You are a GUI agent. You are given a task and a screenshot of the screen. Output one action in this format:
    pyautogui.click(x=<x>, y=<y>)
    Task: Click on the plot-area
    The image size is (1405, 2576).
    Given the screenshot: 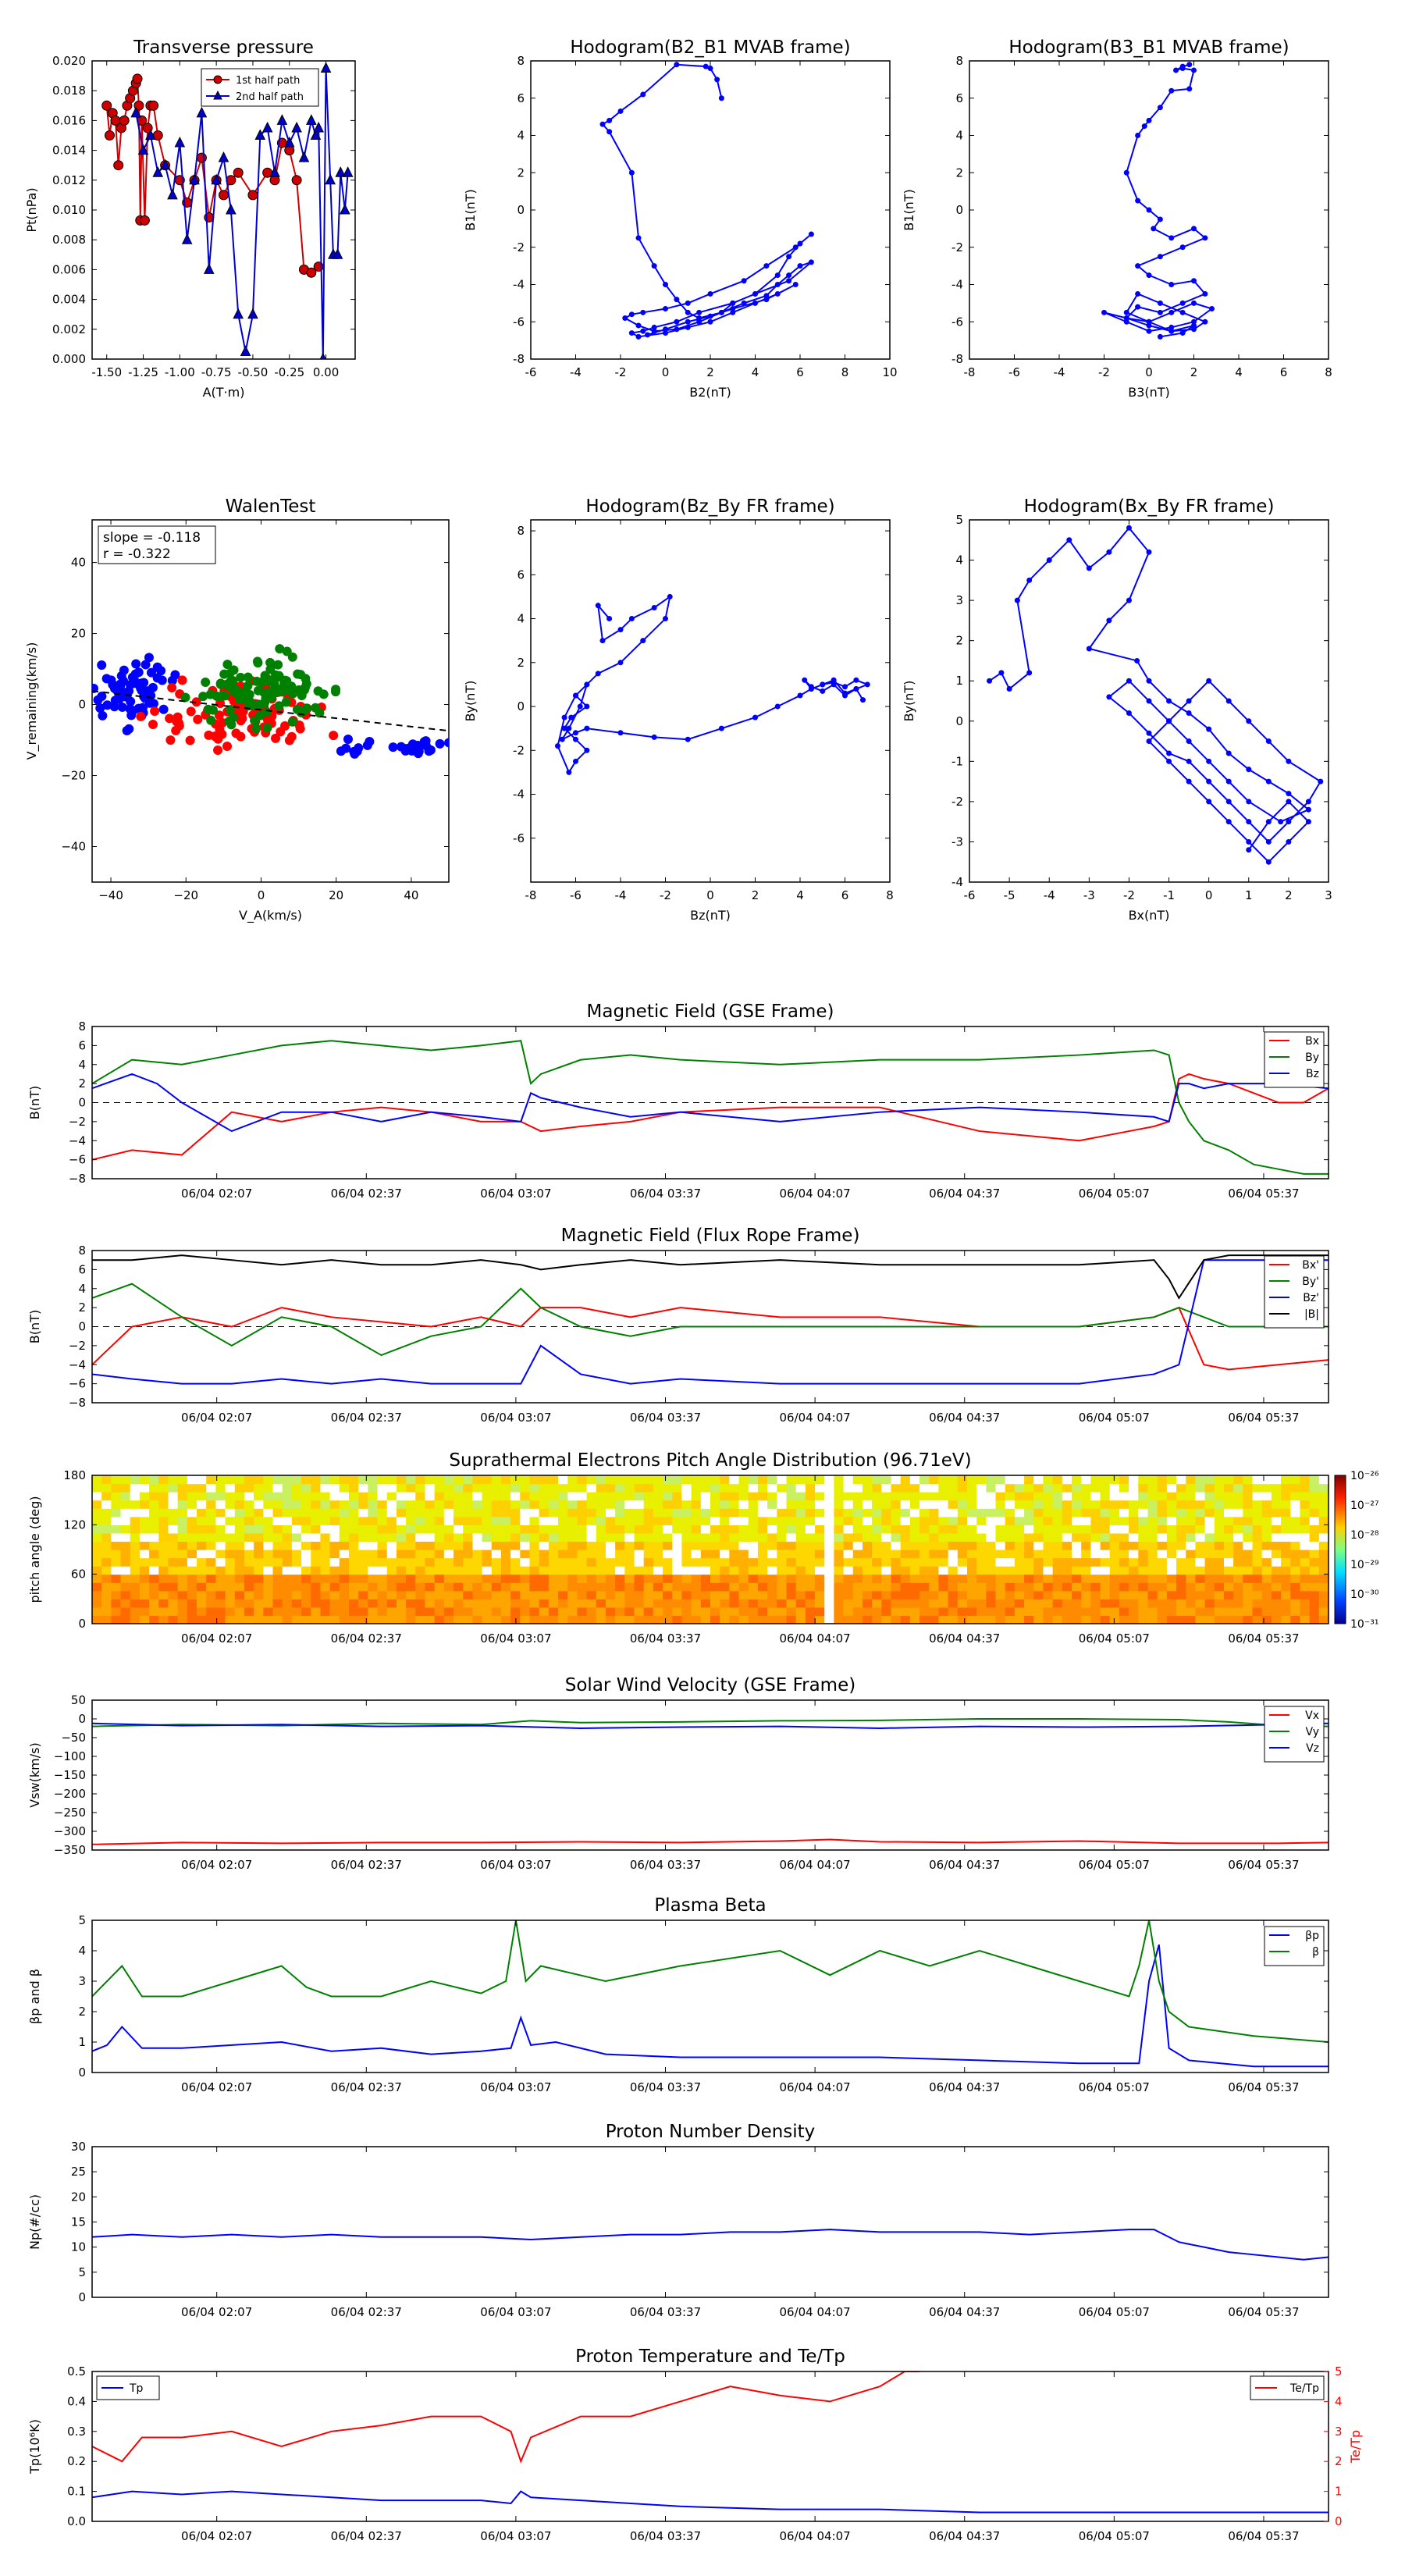 What is the action you would take?
    pyautogui.click(x=711, y=1781)
    